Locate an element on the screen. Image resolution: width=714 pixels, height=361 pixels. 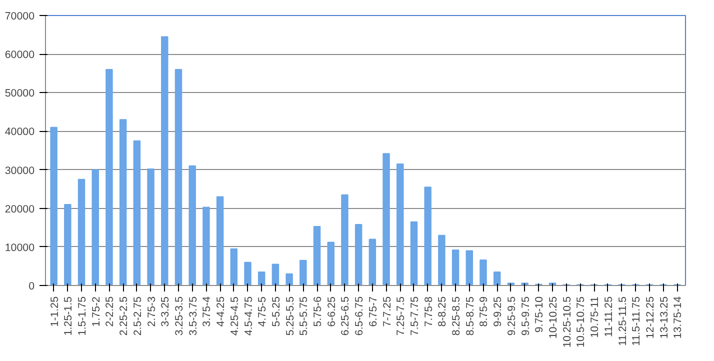
x-tick-label: 13-13.25 is located at coordinates (664, 317).